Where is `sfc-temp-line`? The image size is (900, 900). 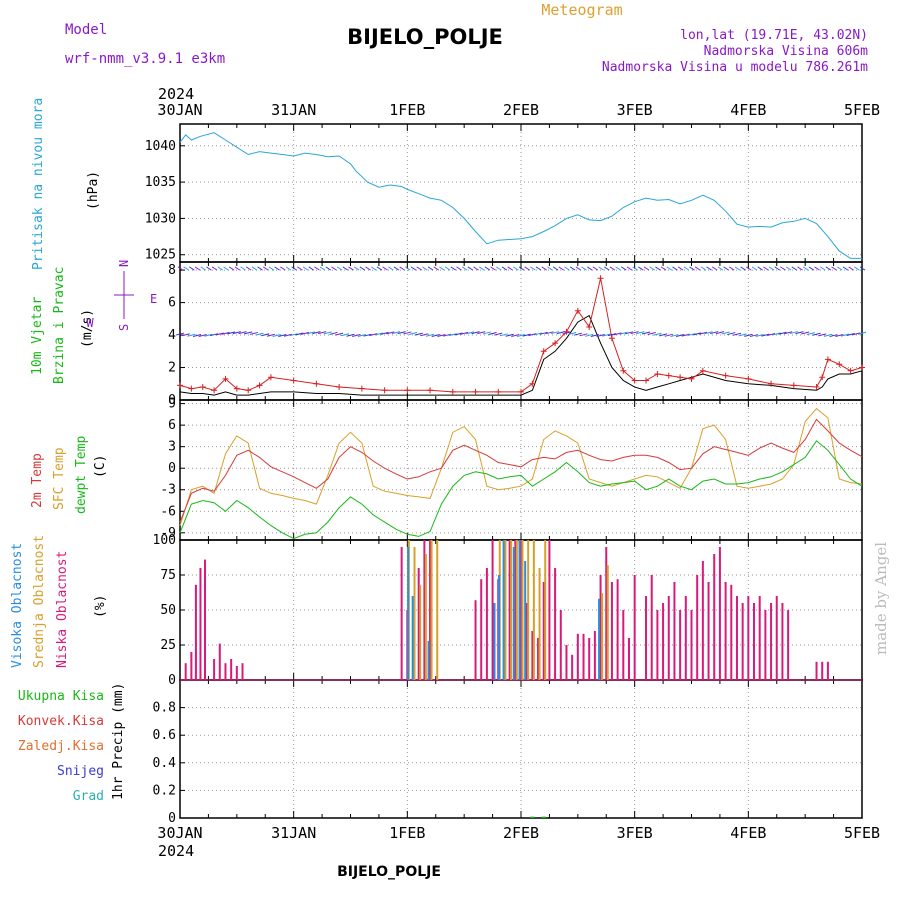
sfc-temp-line is located at coordinates (521, 466).